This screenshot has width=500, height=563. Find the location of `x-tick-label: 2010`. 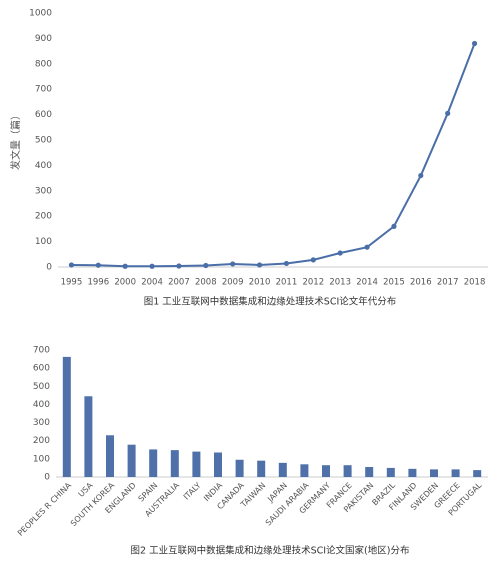

x-tick-label: 2010 is located at coordinates (260, 283).